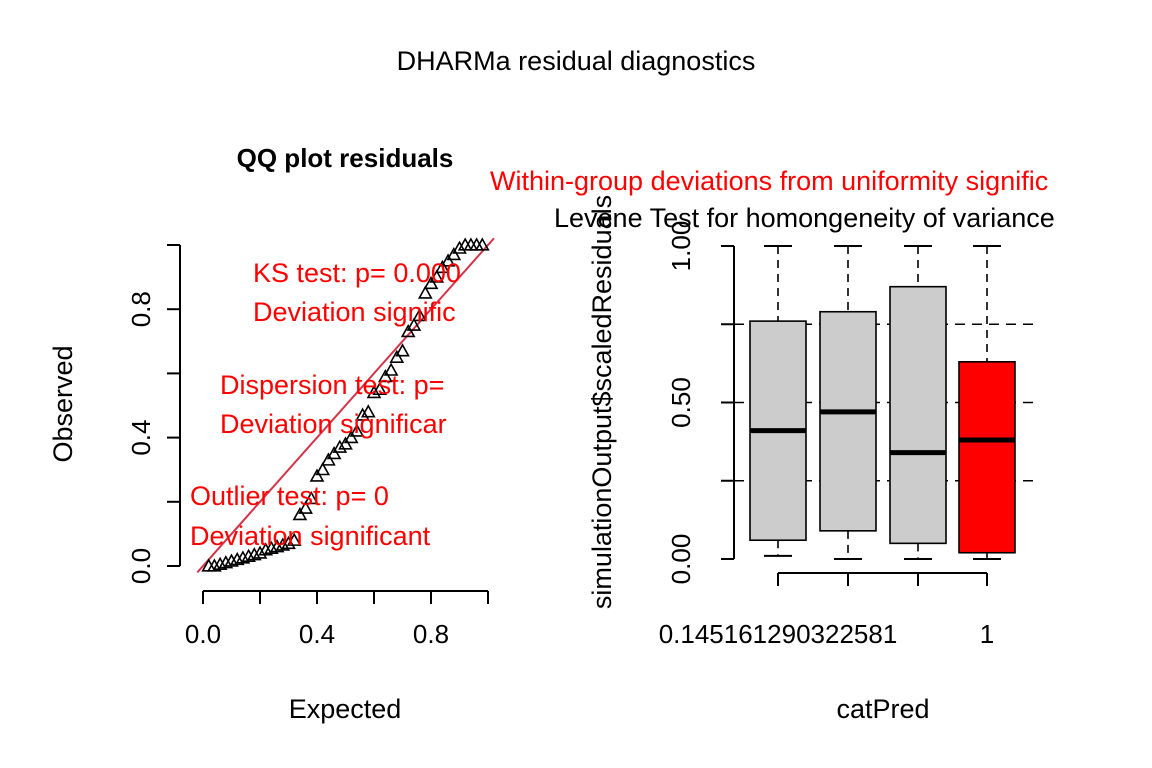 This screenshot has height=768, width=1152. Describe the element at coordinates (345, 709) in the screenshot. I see `qq-x-axis-label: Expected` at that location.